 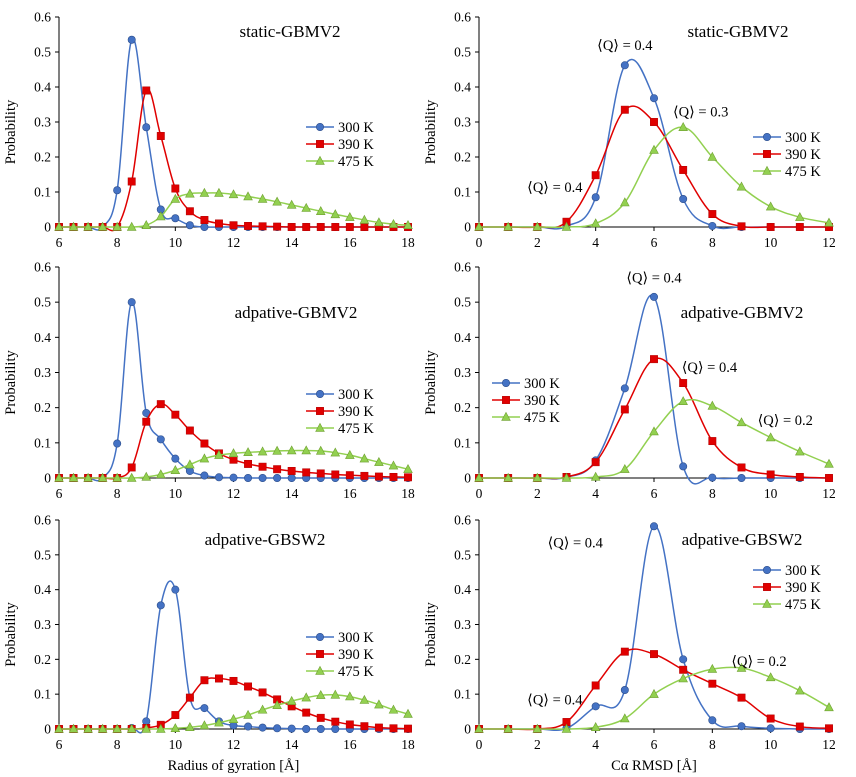 I want to click on x-tick-label: 8, so click(x=117, y=242).